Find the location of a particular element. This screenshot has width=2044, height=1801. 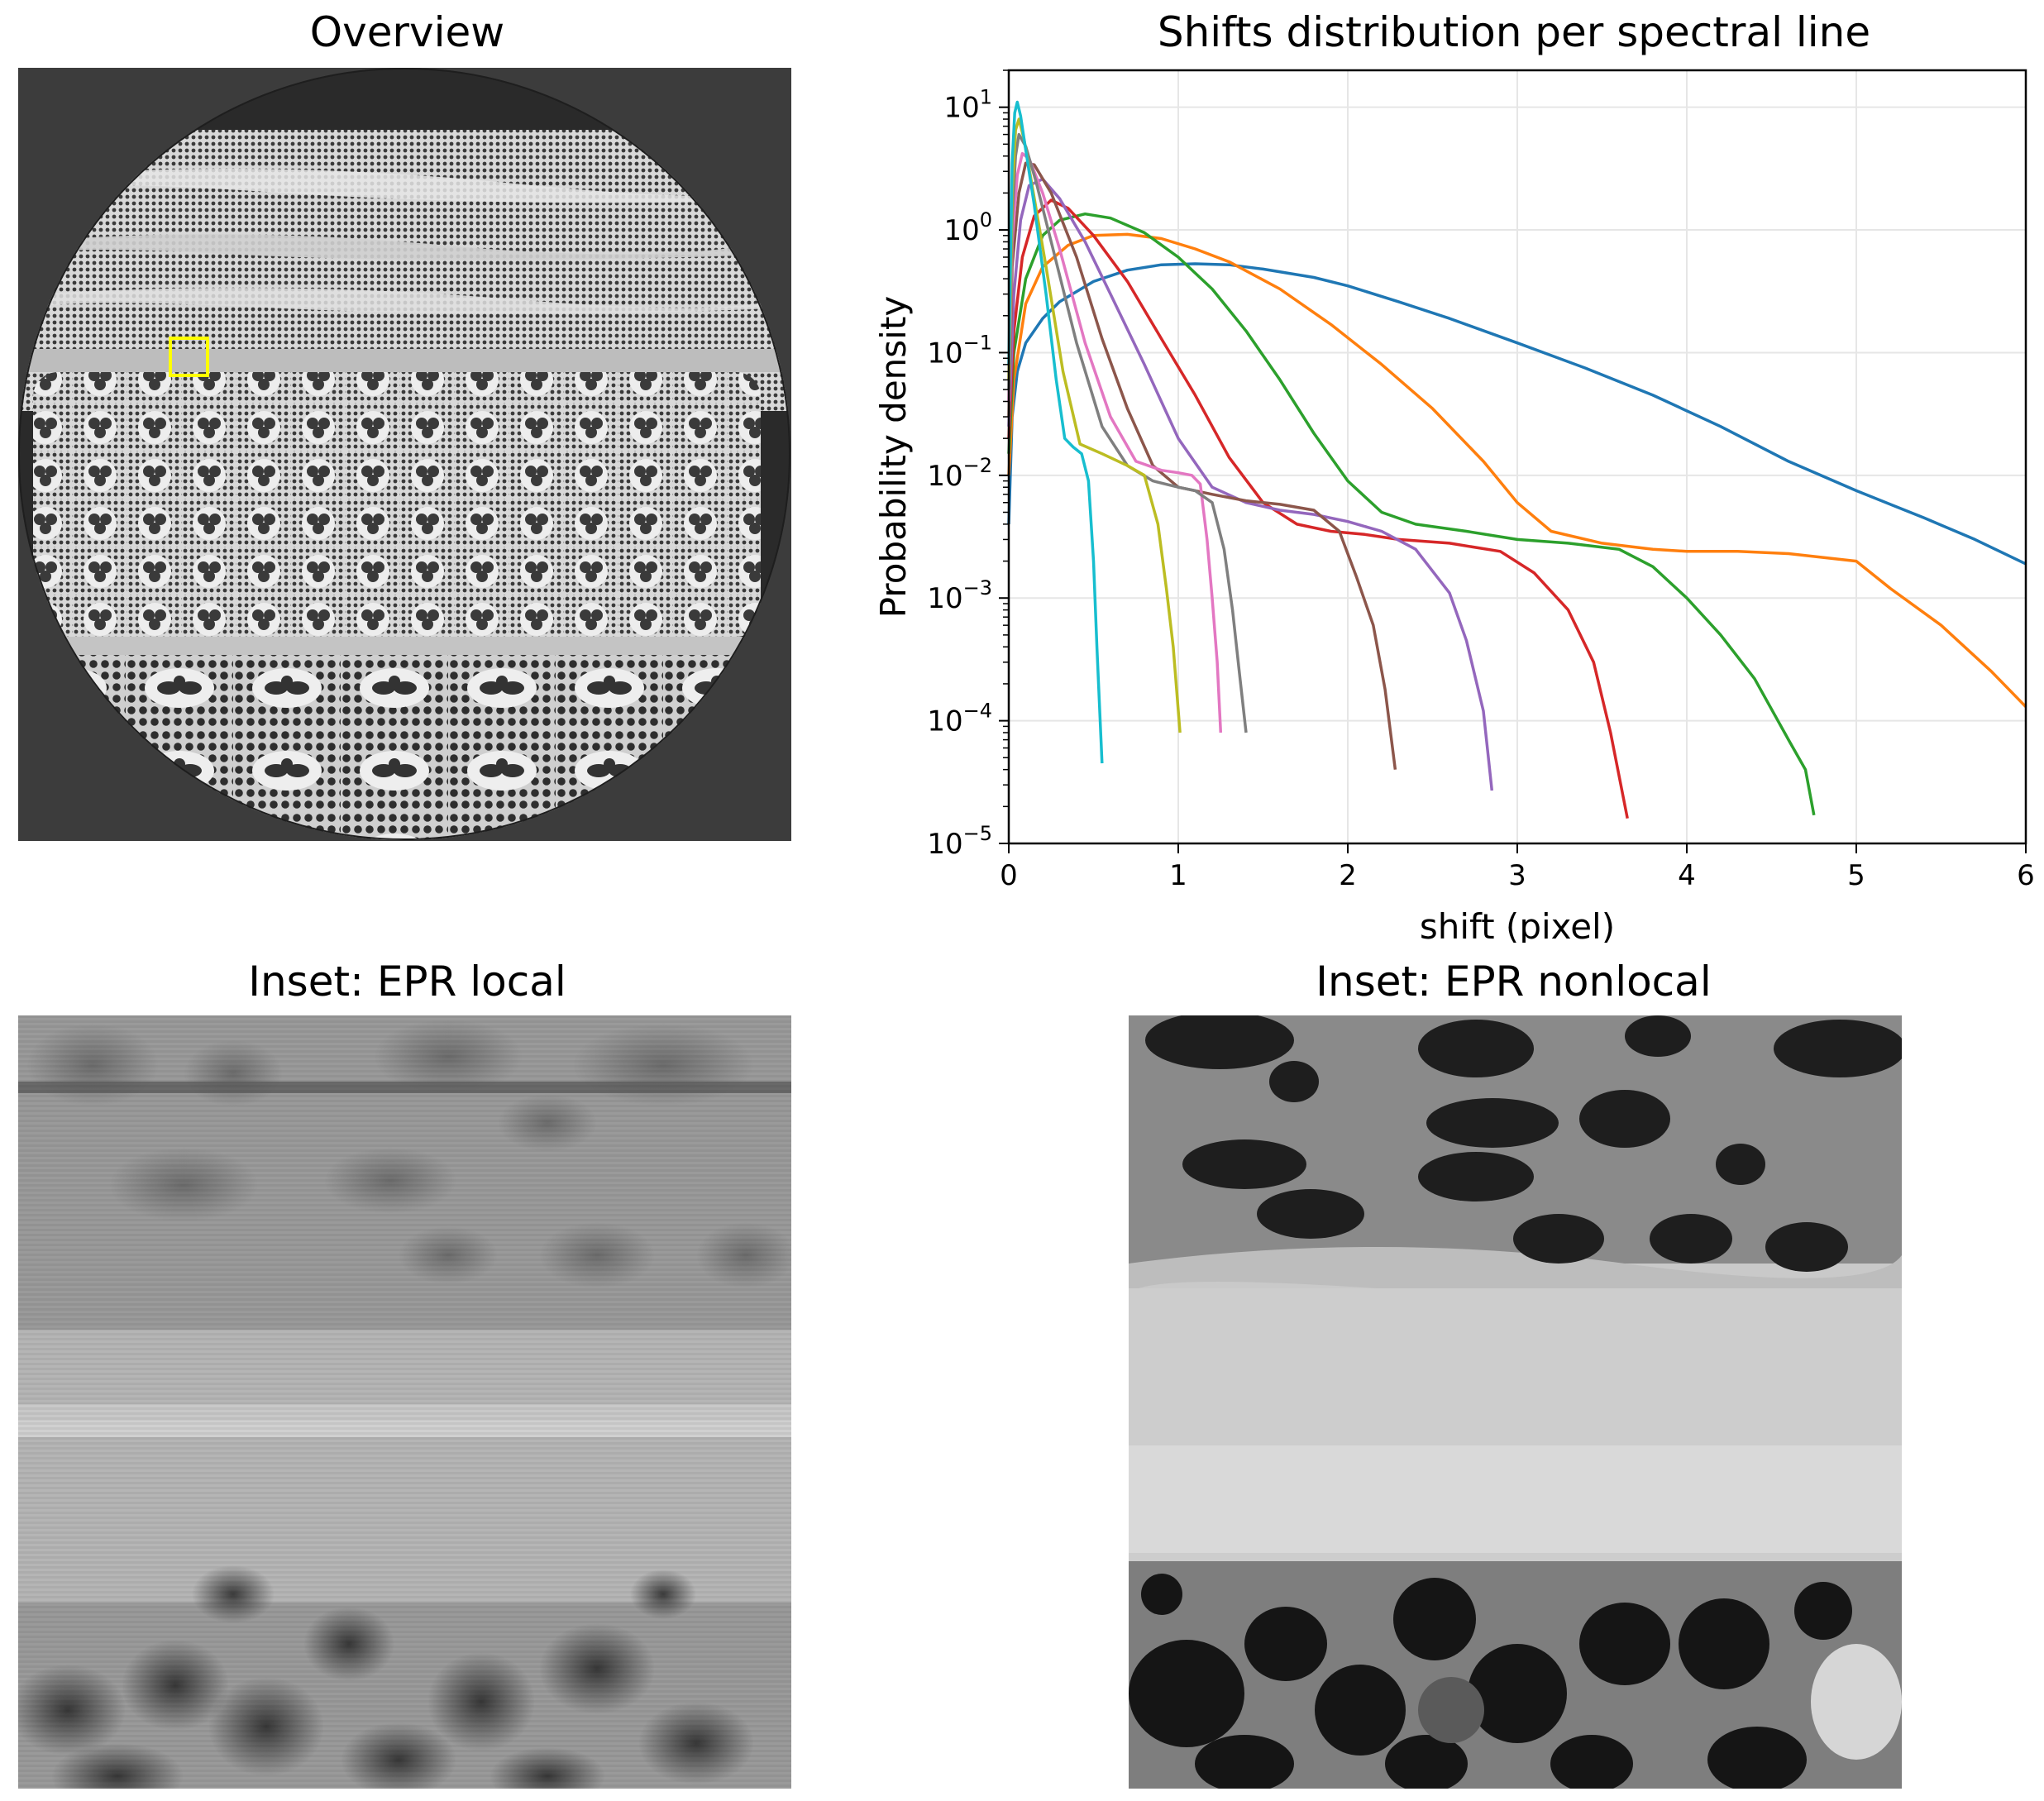

highlight-box is located at coordinates (189, 357).